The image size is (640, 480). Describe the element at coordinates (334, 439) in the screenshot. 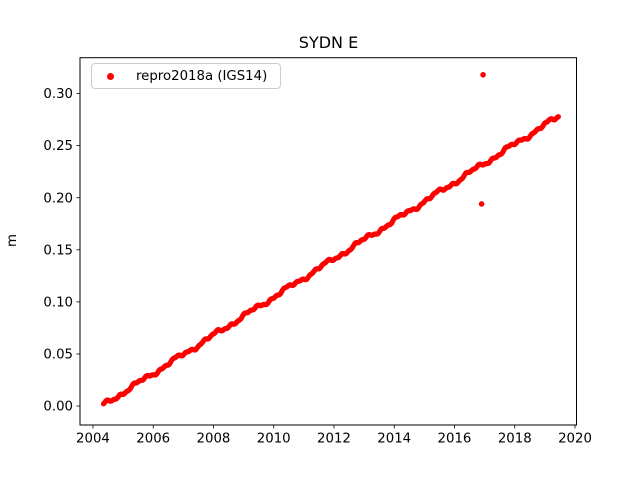

I see `x-tick-label: 2012` at that location.